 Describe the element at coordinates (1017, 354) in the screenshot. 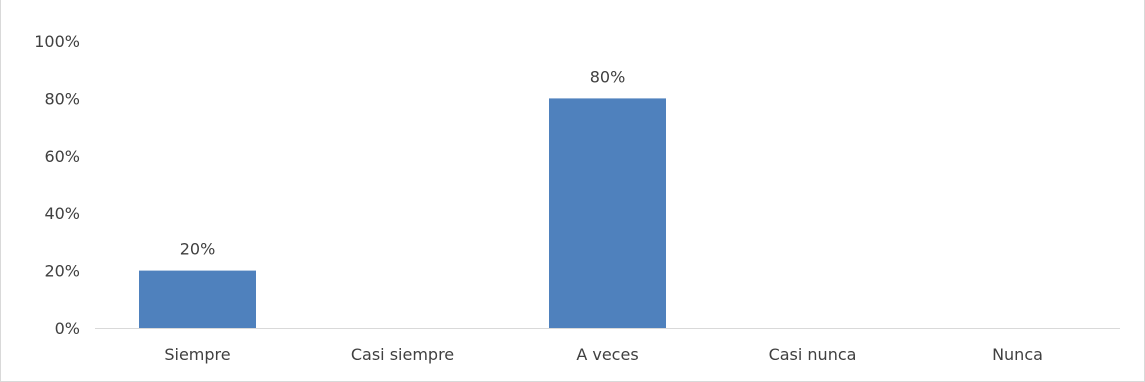

I see `x-tick-label: Nunca` at that location.